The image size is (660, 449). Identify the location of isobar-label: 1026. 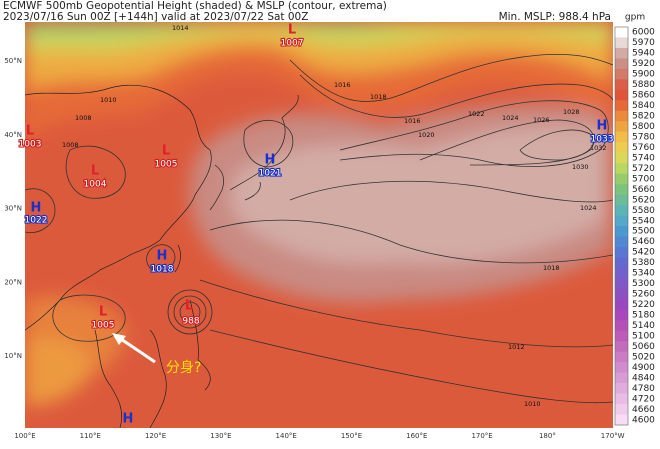
(541, 120).